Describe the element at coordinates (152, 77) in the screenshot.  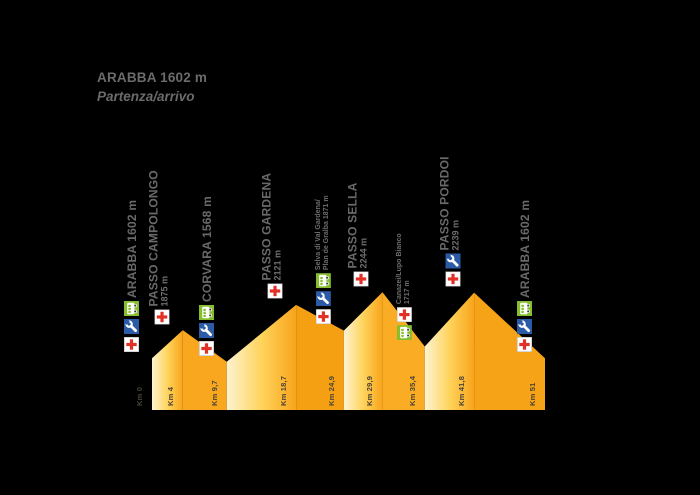
I see `route-title: ARABBA 1602 m` at that location.